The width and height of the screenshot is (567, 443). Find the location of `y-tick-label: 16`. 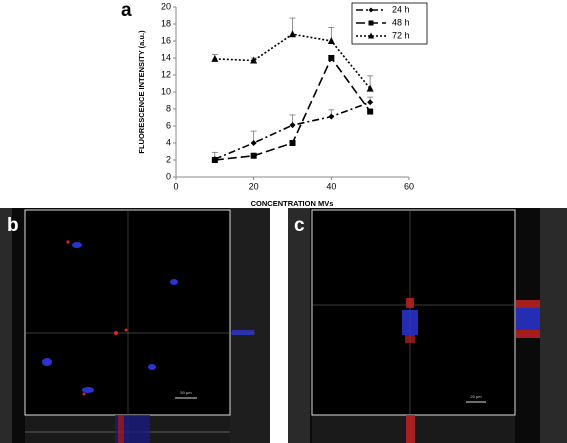

y-tick-label: 16 is located at coordinates (166, 40).